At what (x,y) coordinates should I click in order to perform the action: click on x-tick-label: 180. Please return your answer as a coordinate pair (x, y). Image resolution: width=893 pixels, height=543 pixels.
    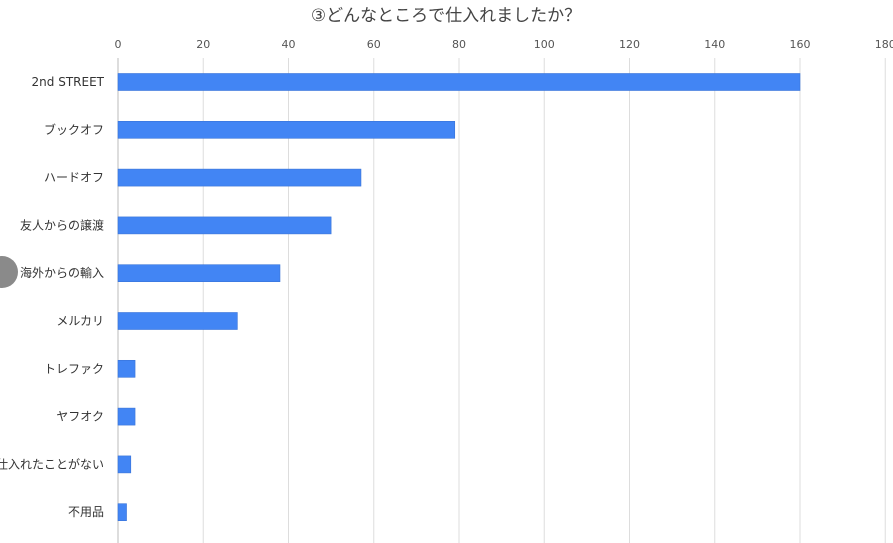
    Looking at the image, I should click on (884, 44).